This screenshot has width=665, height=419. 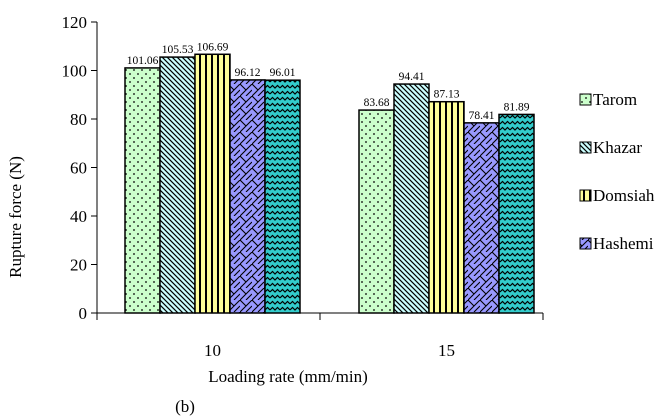 What do you see at coordinates (248, 73) in the screenshot?
I see `data-label: 96.12` at bounding box center [248, 73].